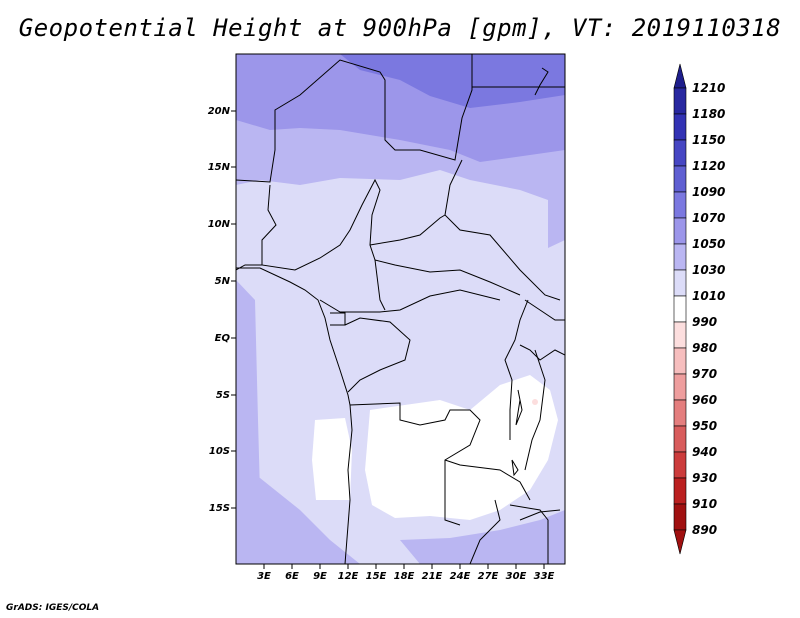 The height and width of the screenshot is (618, 800). I want to click on colorbar-label: 1010, so click(708, 296).